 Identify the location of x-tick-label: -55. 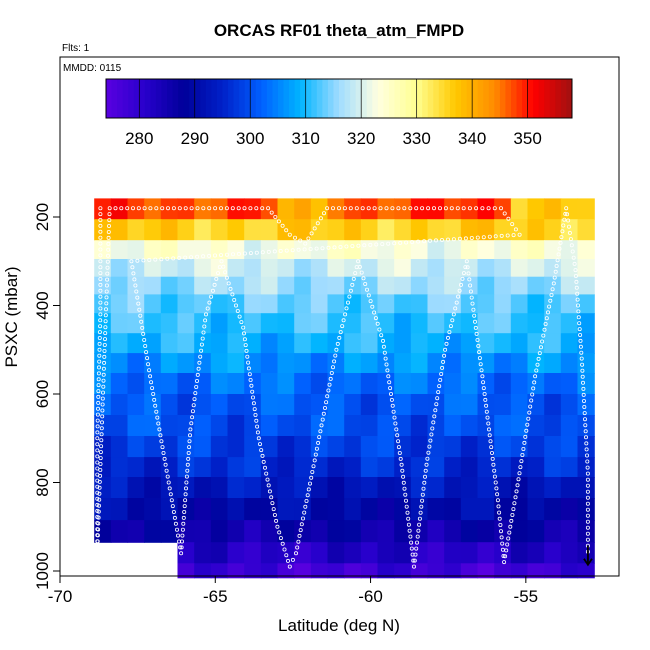
(526, 596).